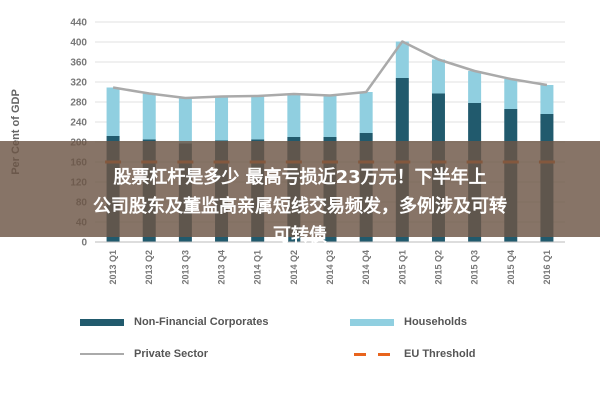 This screenshot has width=600, height=400. I want to click on headline-line-2: 公司股东及董监高亲属短线交易频发，多例涉及可转, so click(300, 206).